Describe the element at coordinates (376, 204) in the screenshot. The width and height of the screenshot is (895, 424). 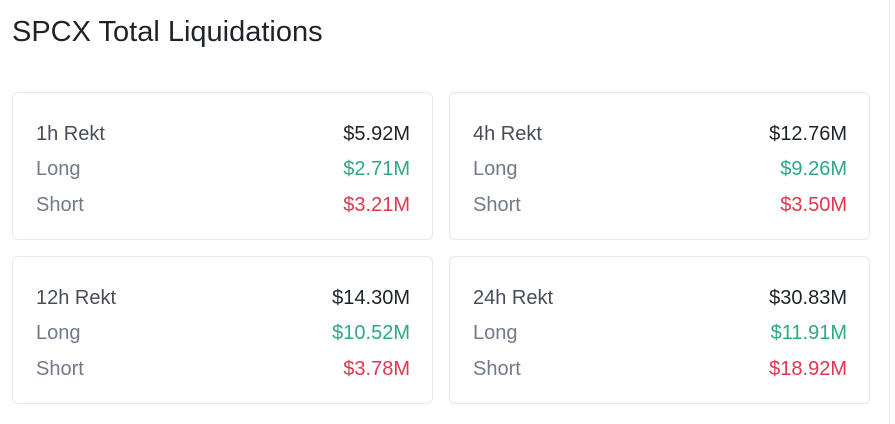
I see `row-value: $3.21M` at that location.